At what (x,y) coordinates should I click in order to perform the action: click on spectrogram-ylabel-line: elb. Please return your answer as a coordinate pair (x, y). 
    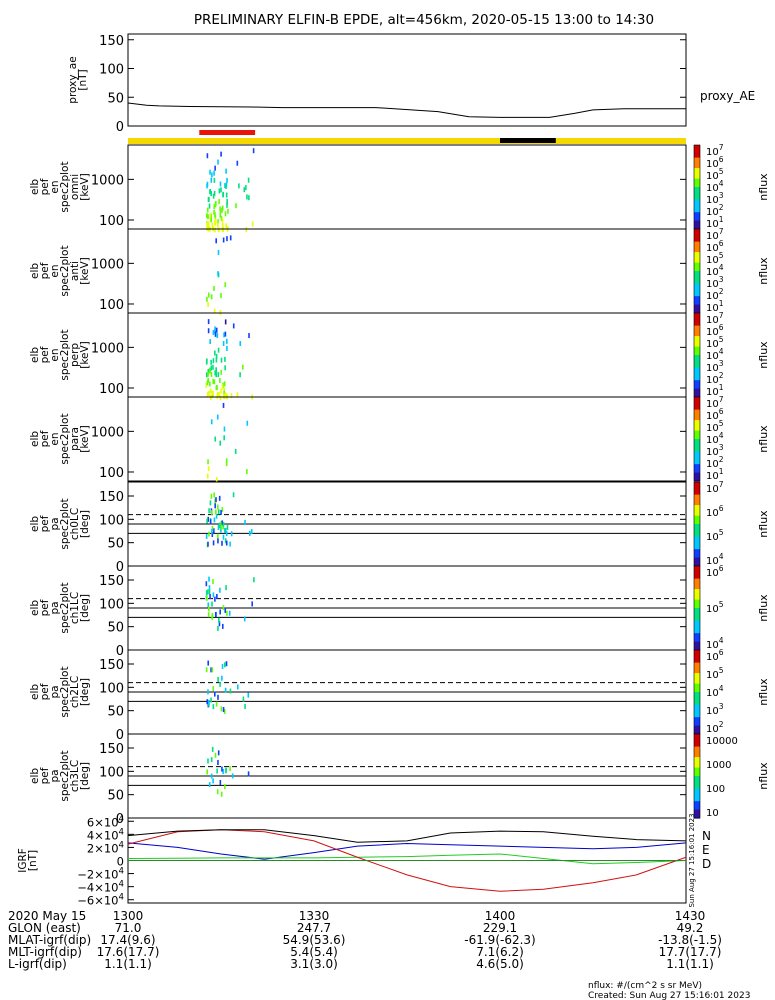
    Looking at the image, I should click on (35, 776).